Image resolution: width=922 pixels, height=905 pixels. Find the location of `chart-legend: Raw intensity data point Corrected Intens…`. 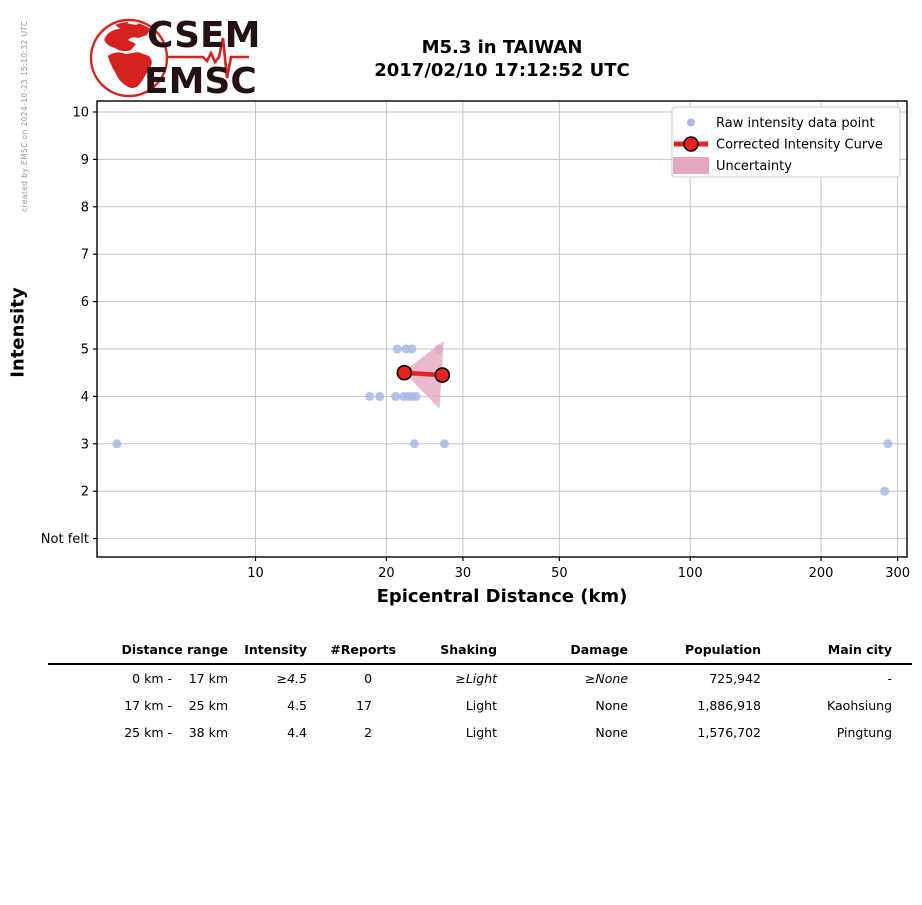

chart-legend: Raw intensity data point Corrected Intens… is located at coordinates (786, 142).